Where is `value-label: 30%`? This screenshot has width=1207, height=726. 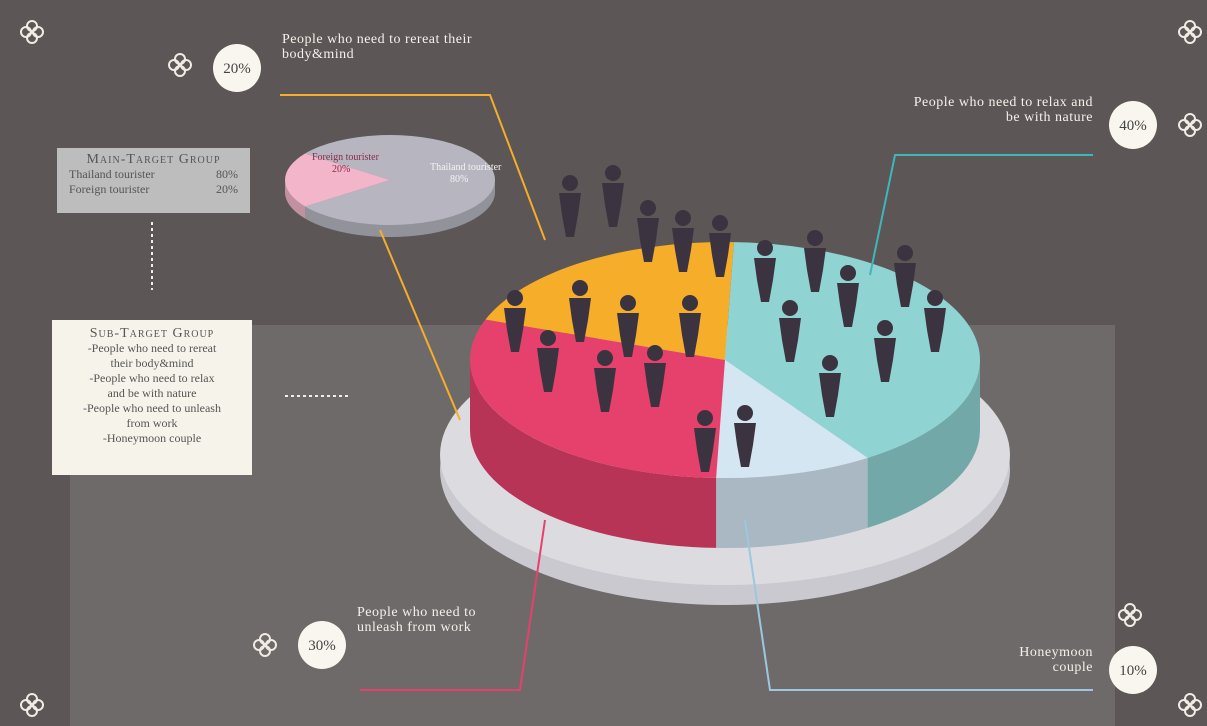
value-label: 30% is located at coordinates (322, 646).